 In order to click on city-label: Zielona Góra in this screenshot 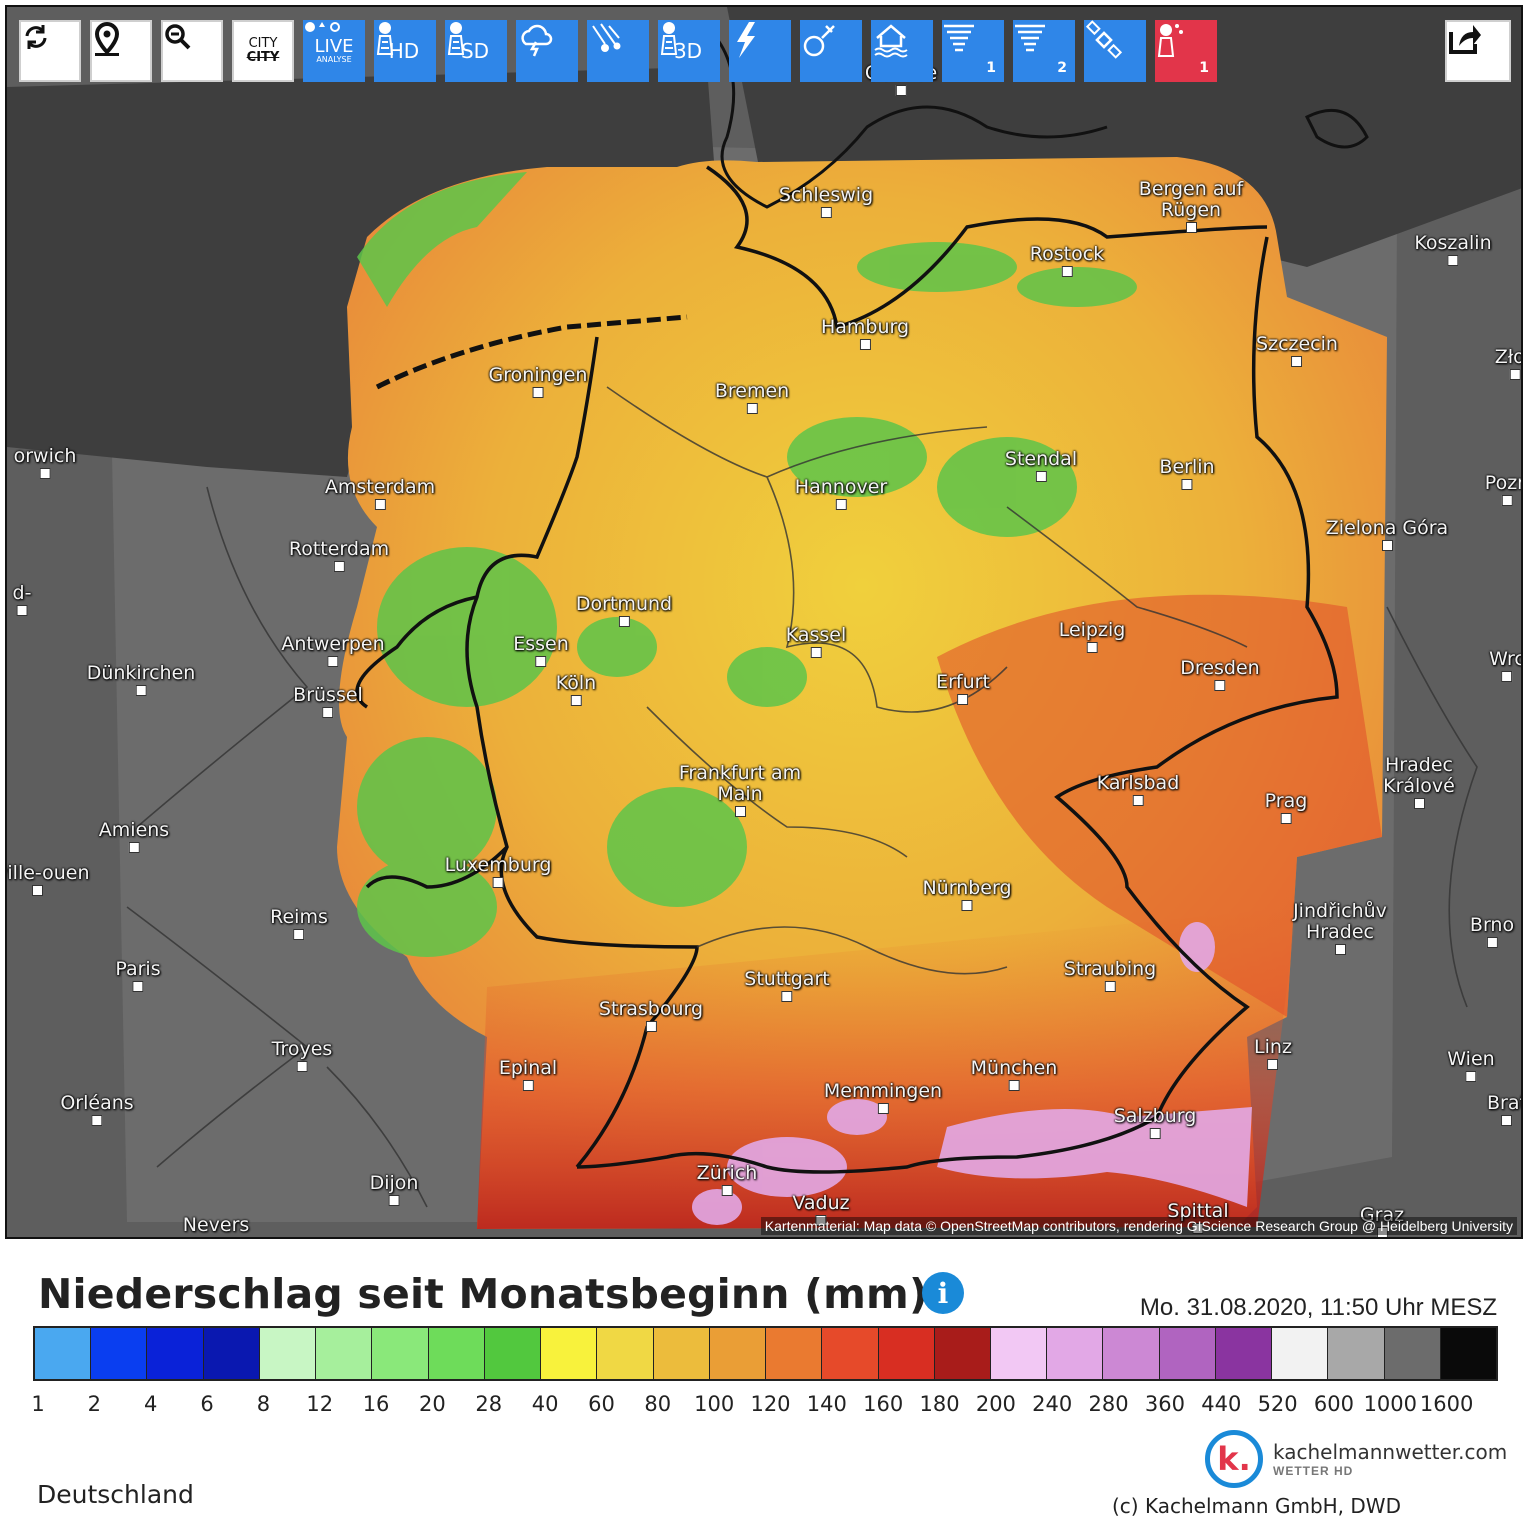, I will do `click(1387, 534)`.